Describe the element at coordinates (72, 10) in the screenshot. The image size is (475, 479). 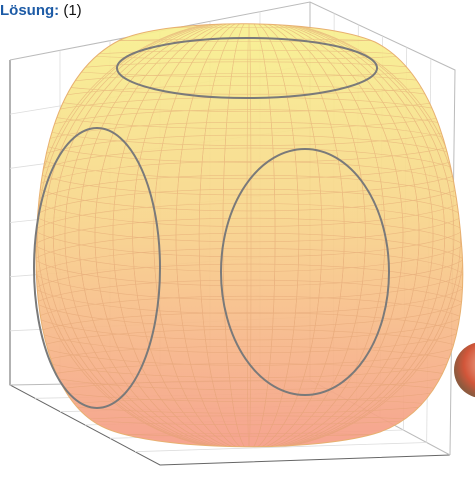
I see `caption-number: (1)` at that location.